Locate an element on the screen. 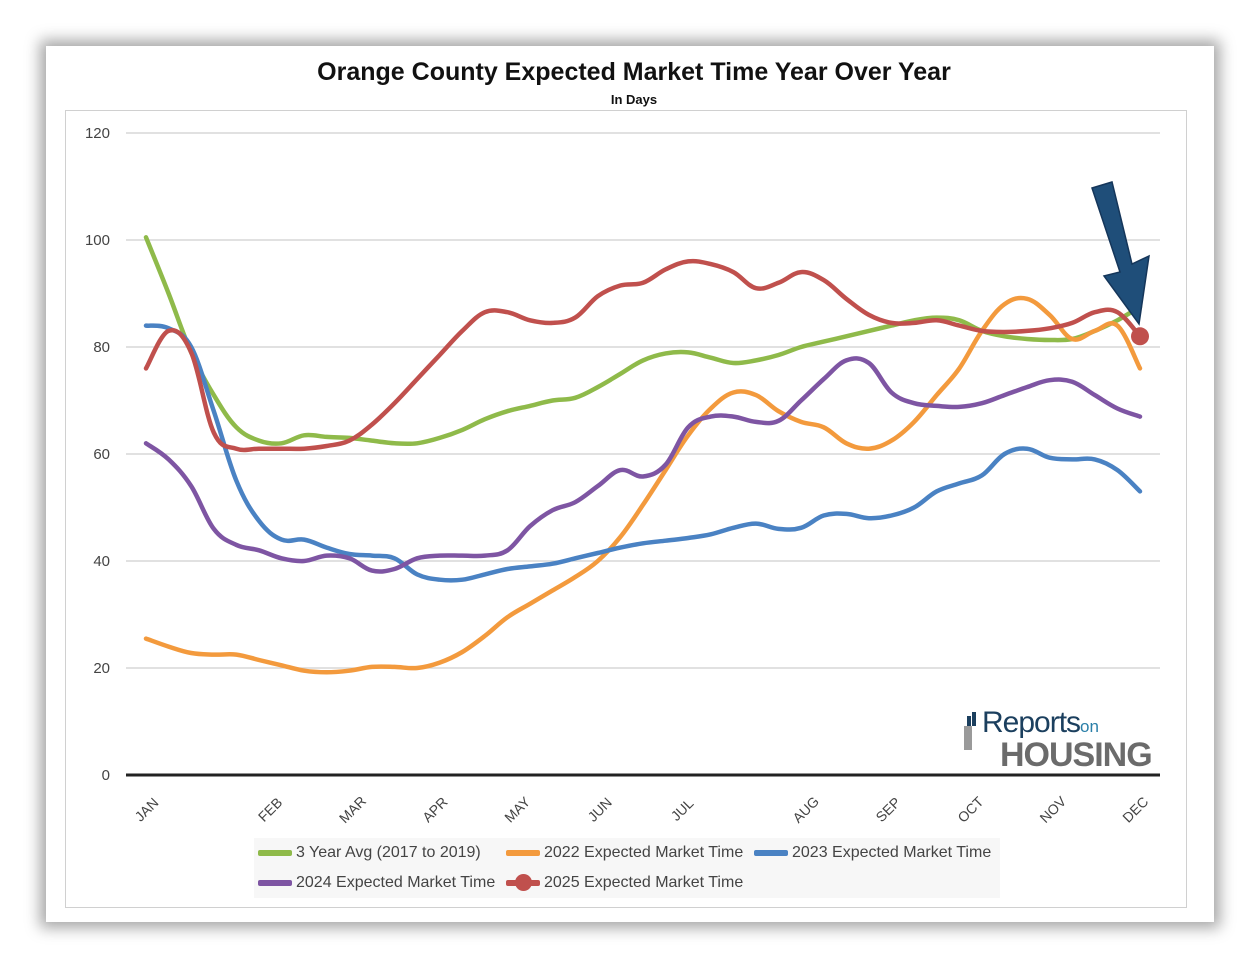 The image size is (1260, 968). legend-item-2025: 2025 Expected Market Time is located at coordinates (624, 883).